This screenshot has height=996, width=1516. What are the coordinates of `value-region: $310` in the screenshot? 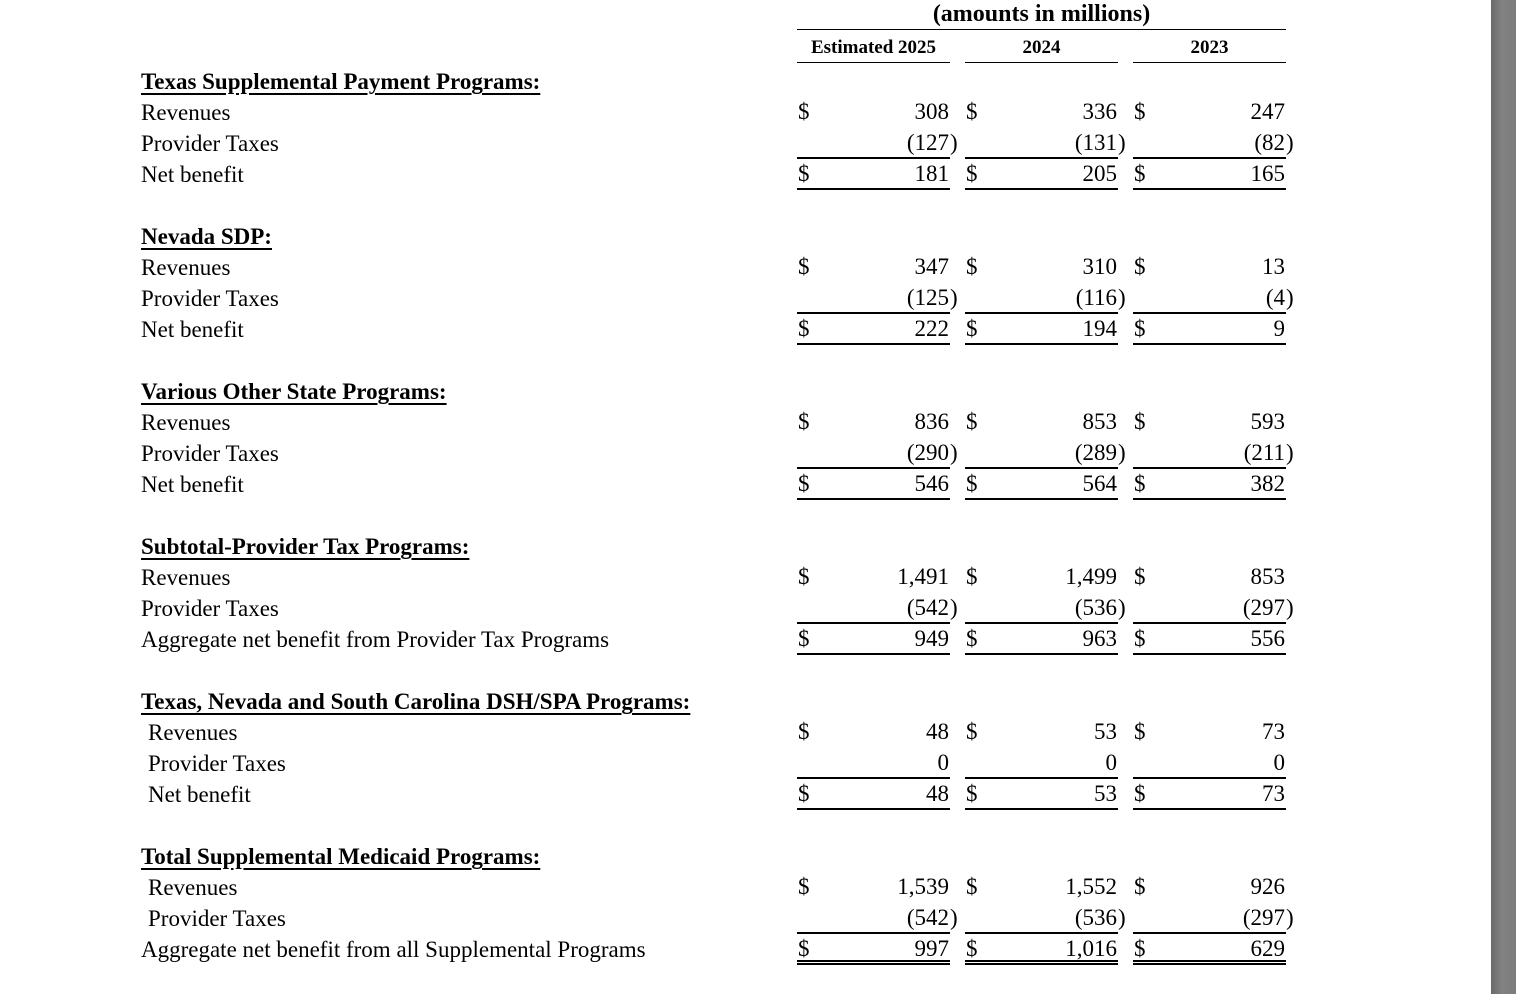 It's located at (1041, 267).